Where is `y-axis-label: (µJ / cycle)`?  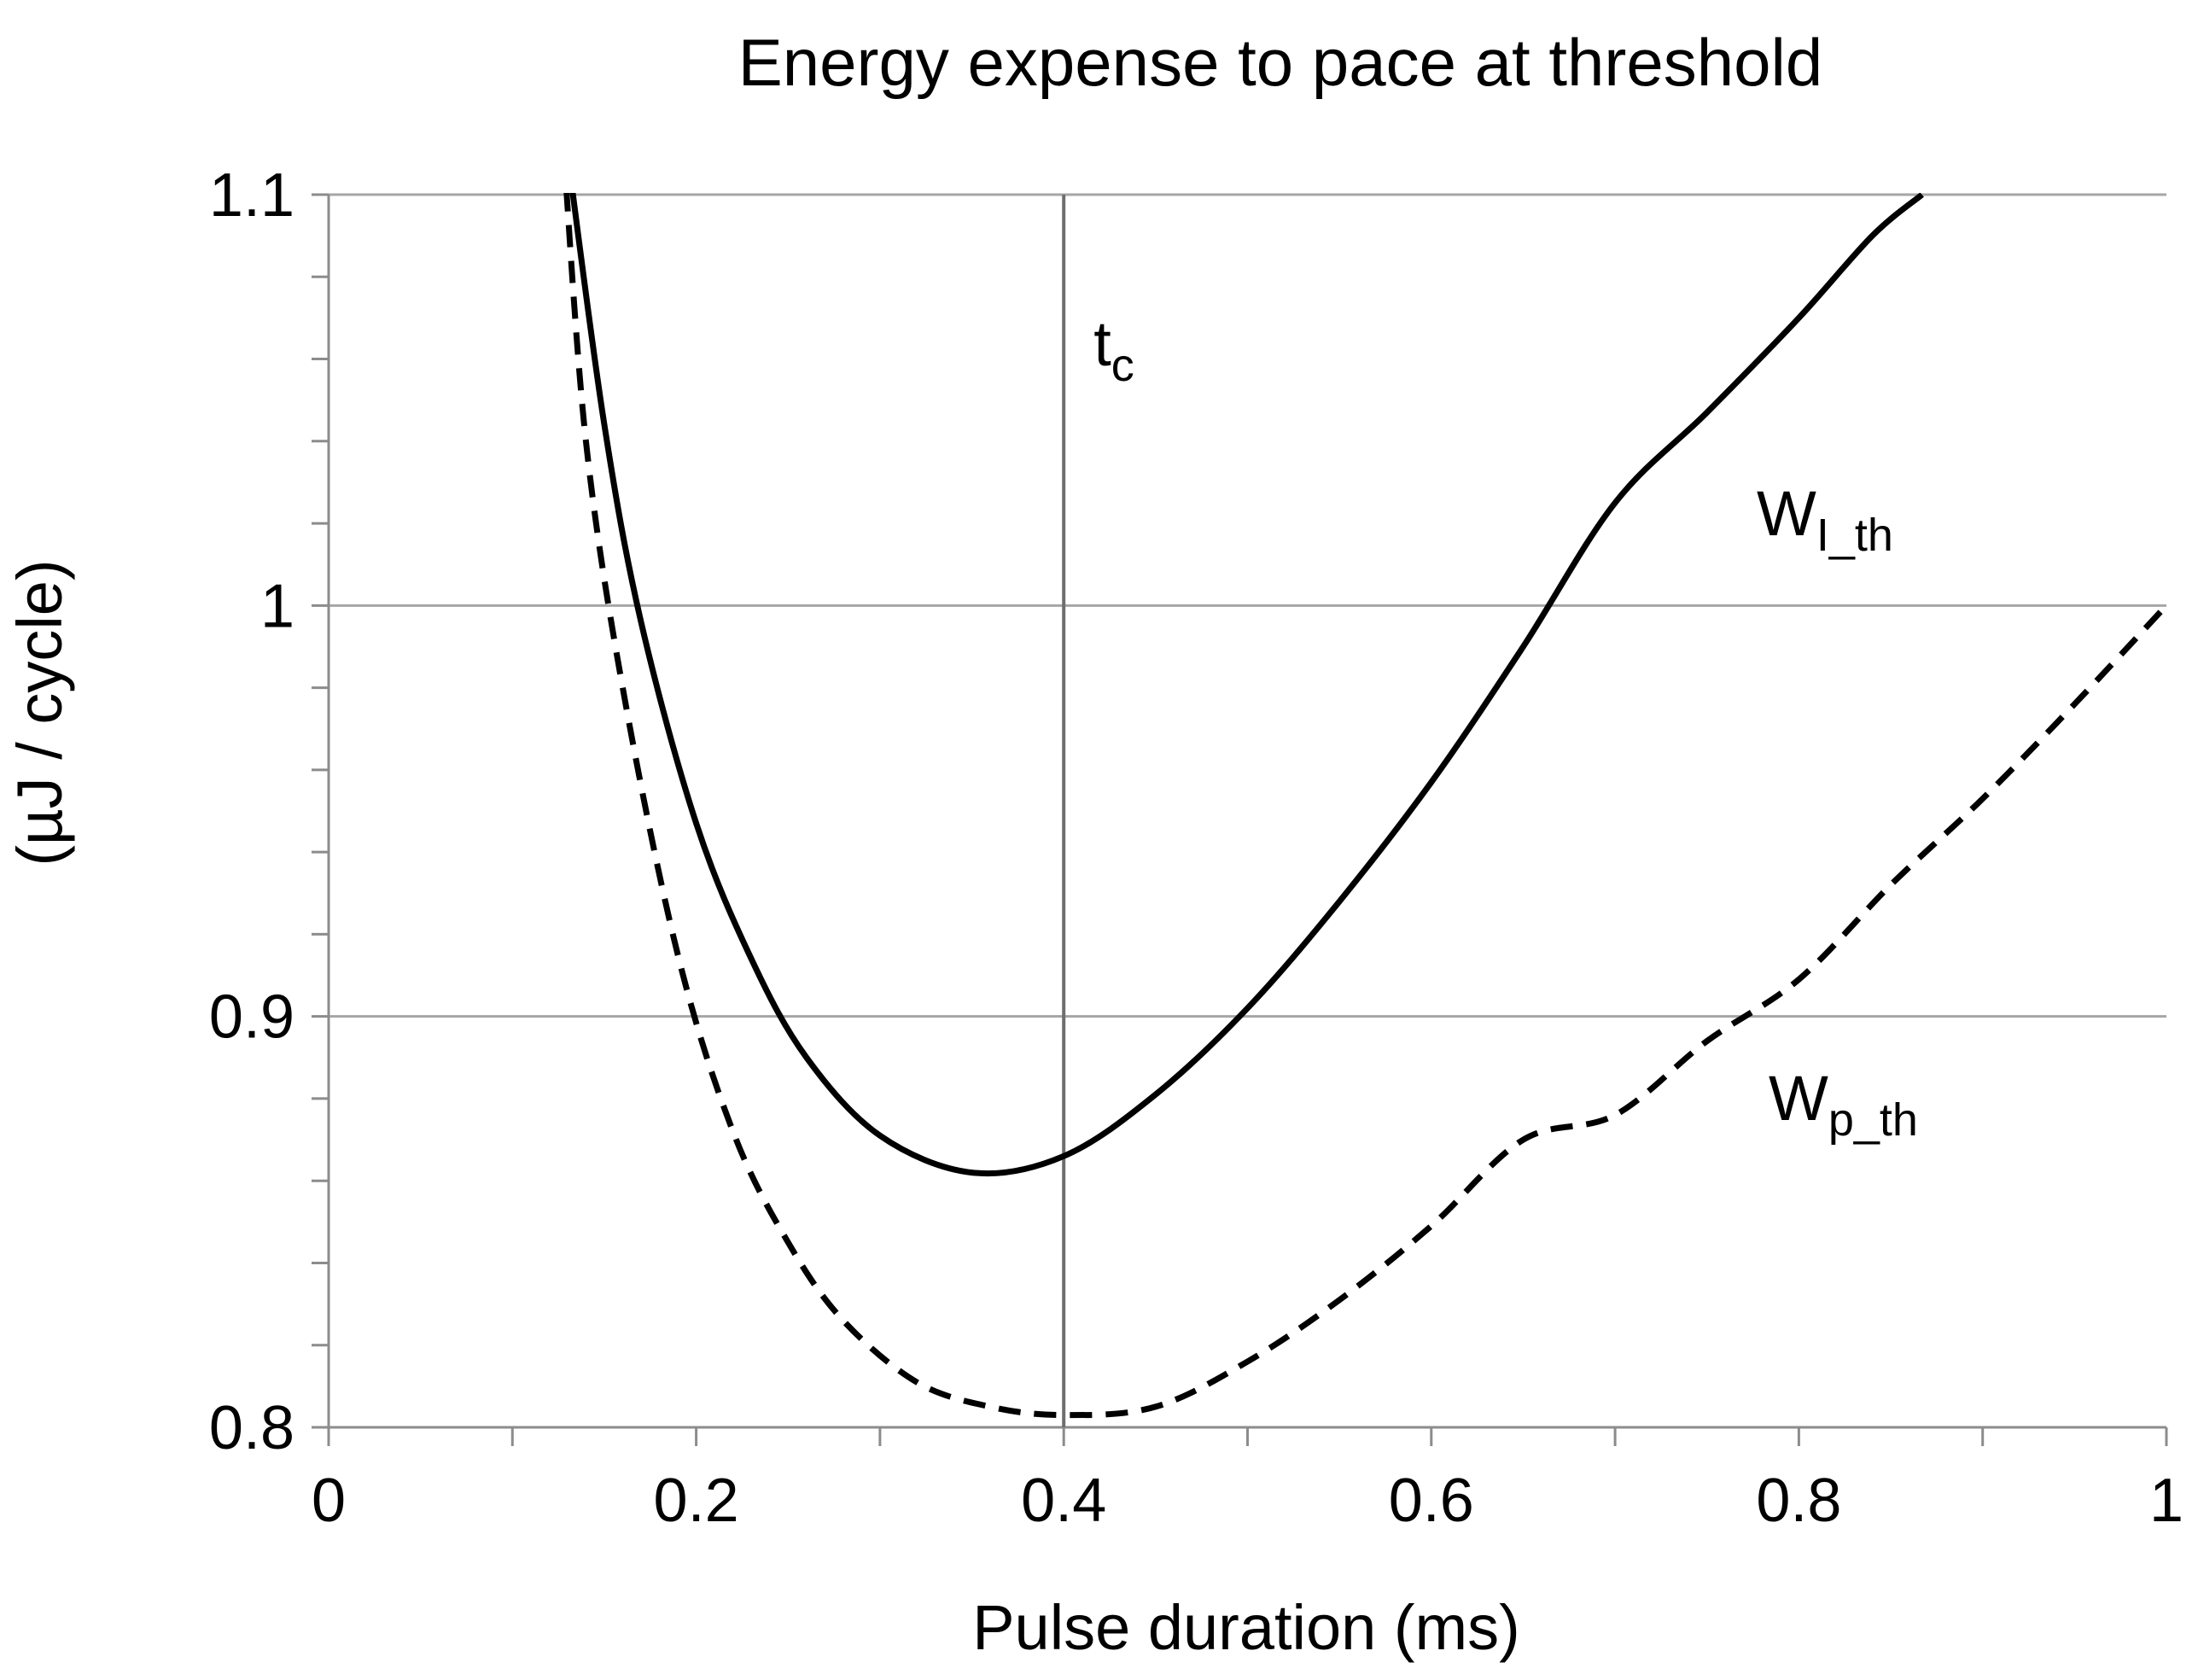
y-axis-label: (µJ / cycle) is located at coordinates (39, 712).